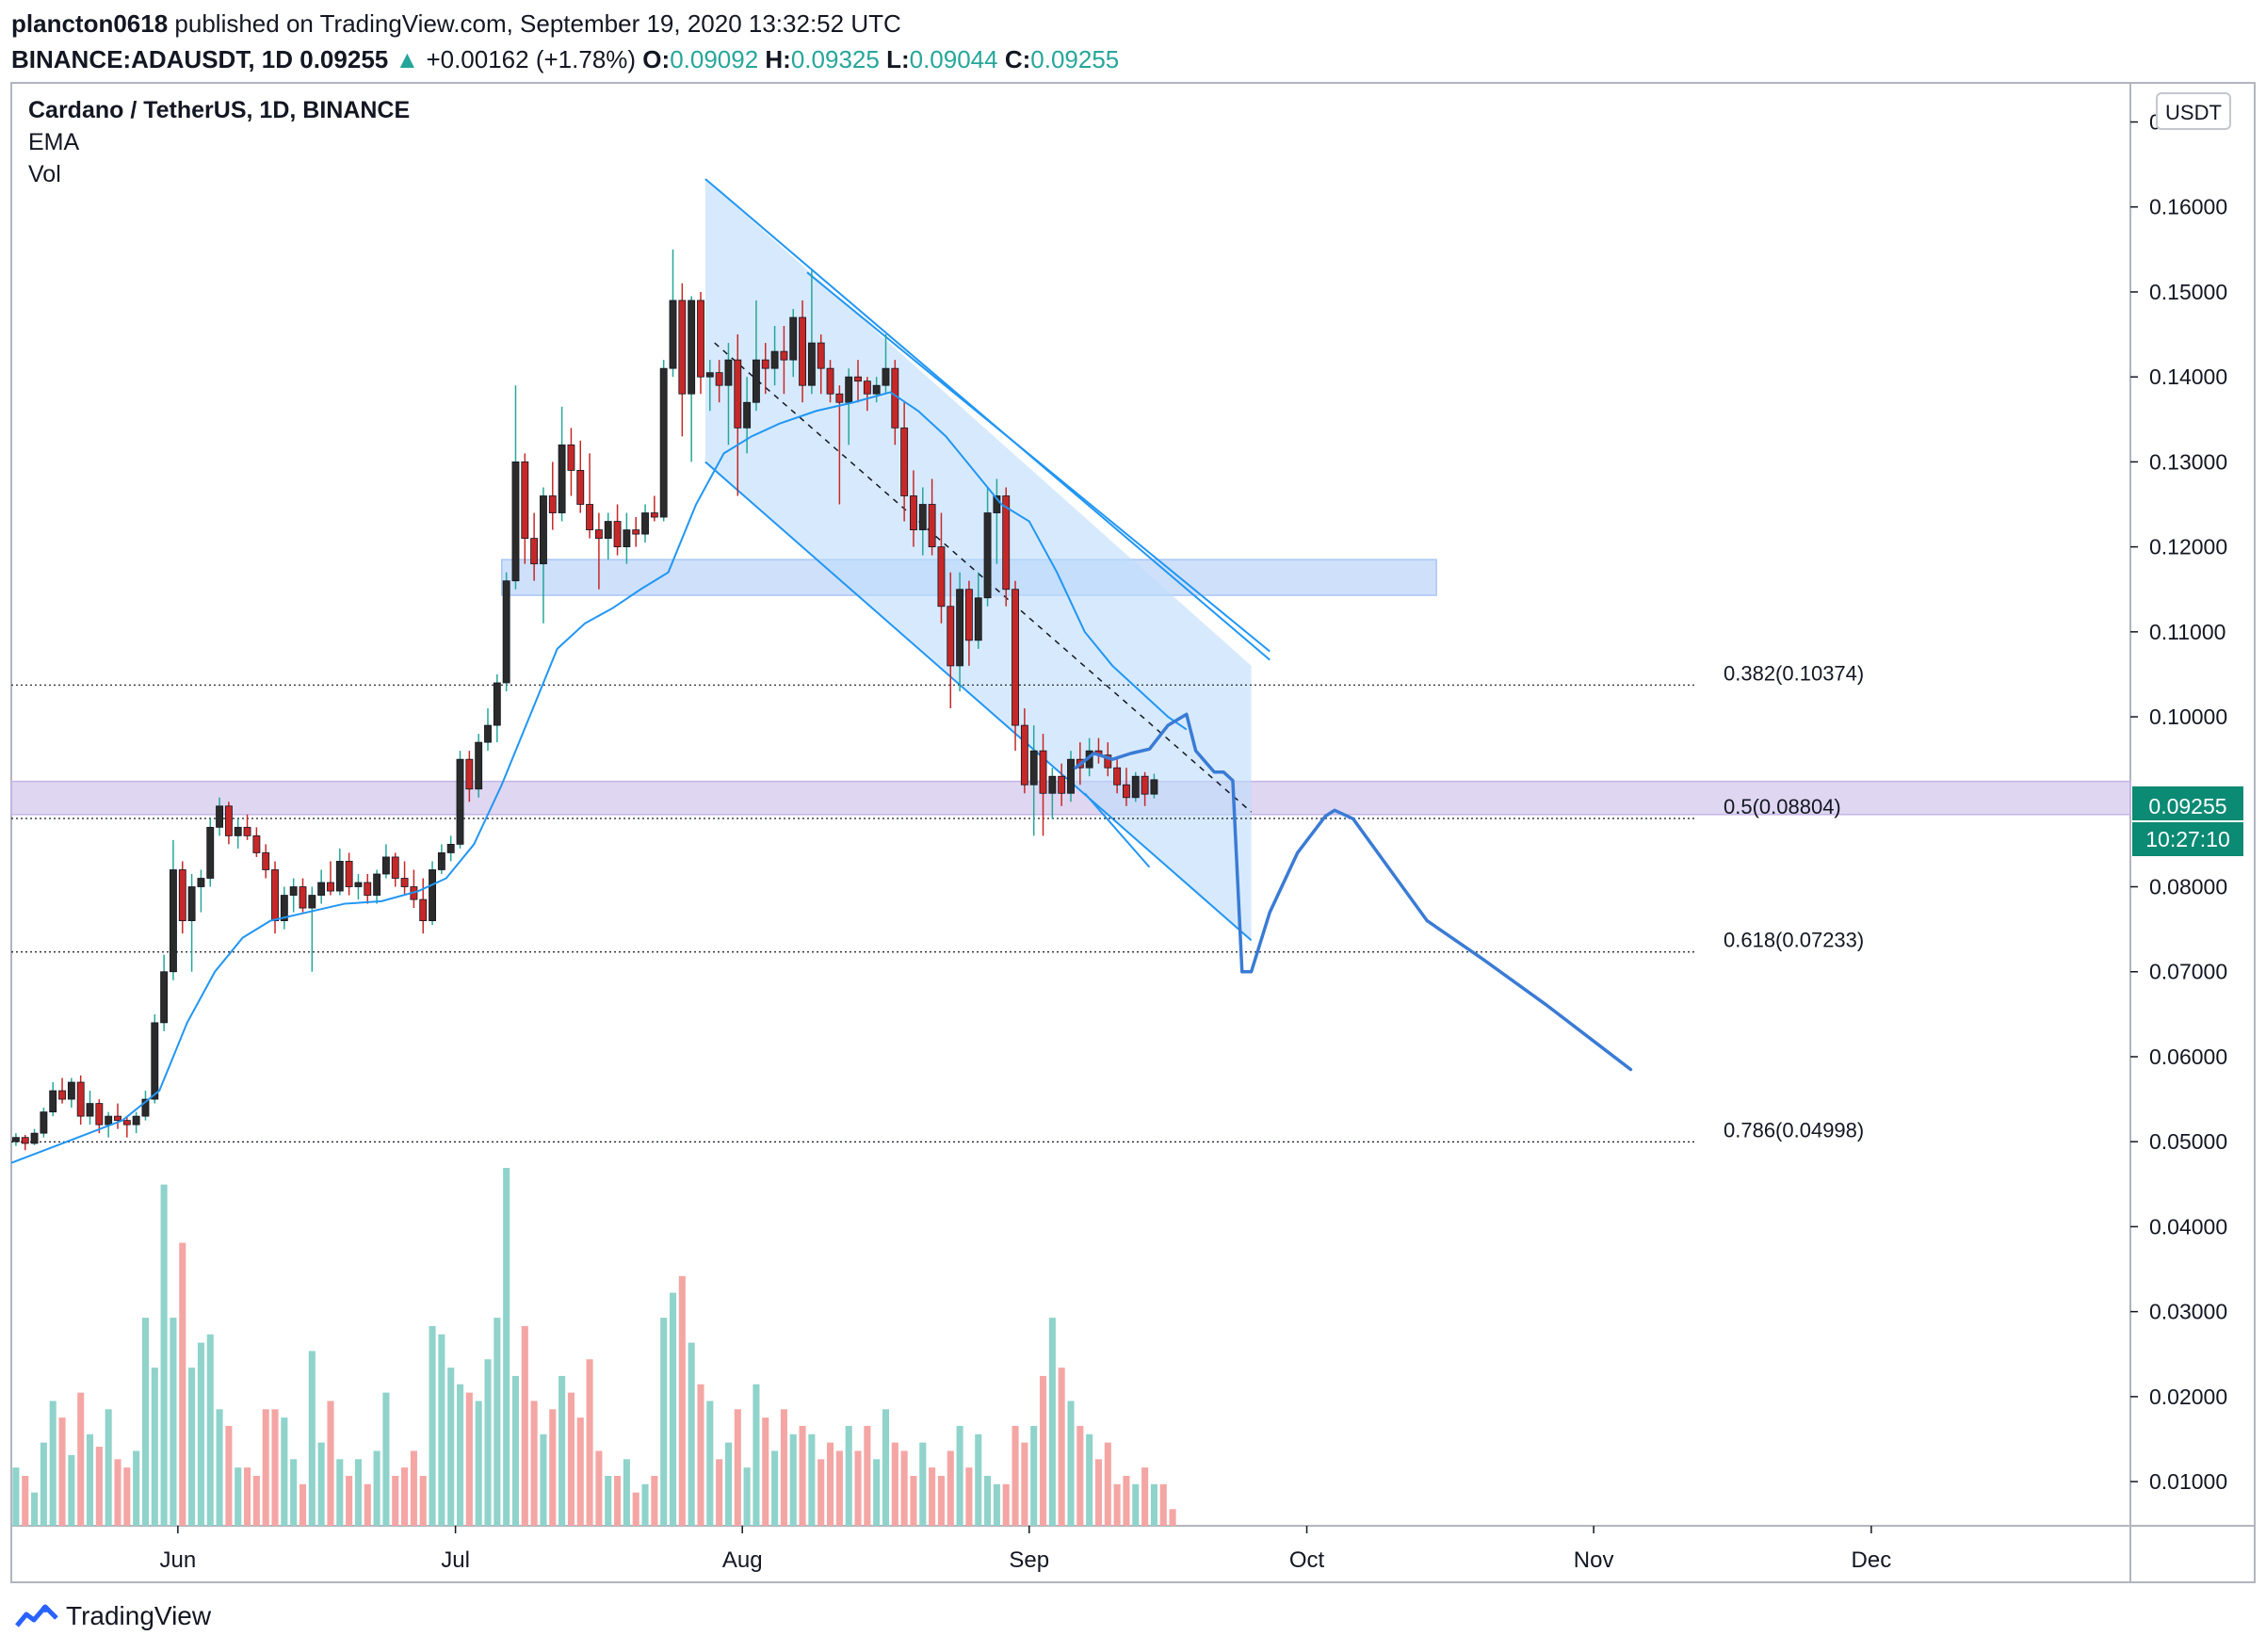 This screenshot has width=2266, height=1652. What do you see at coordinates (2188, 547) in the screenshot?
I see `price-tick-label: 0.12000` at bounding box center [2188, 547].